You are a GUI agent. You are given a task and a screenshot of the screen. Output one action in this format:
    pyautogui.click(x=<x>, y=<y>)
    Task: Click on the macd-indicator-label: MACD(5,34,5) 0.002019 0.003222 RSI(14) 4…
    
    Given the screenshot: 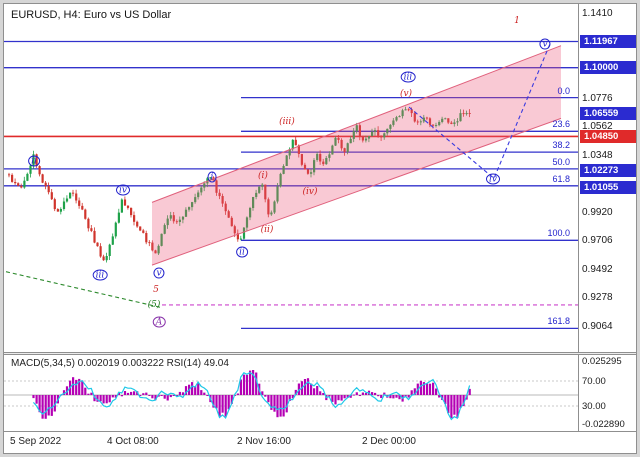 What is the action you would take?
    pyautogui.click(x=120, y=363)
    